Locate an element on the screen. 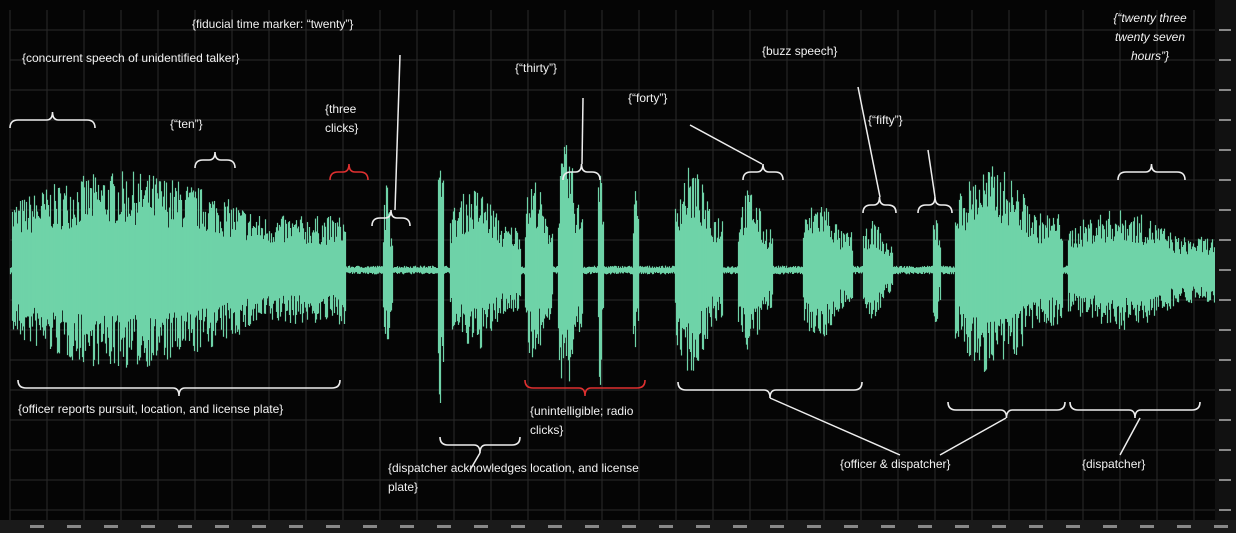 Image resolution: width=1236 pixels, height=533 pixels. annotation-label: hours”} is located at coordinates (1150, 56).